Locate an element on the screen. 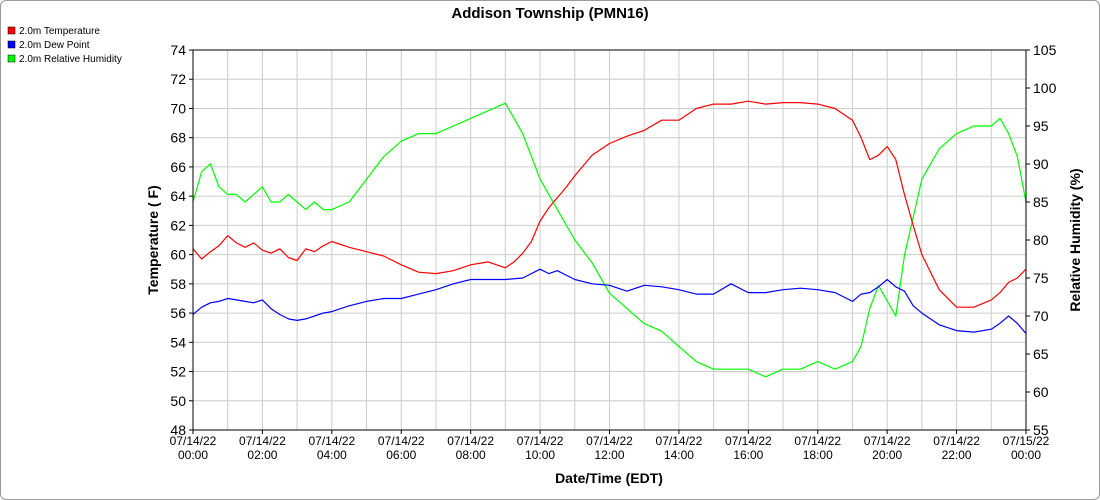 The height and width of the screenshot is (500, 1100). x-tick-label-time: 22:00 is located at coordinates (957, 455).